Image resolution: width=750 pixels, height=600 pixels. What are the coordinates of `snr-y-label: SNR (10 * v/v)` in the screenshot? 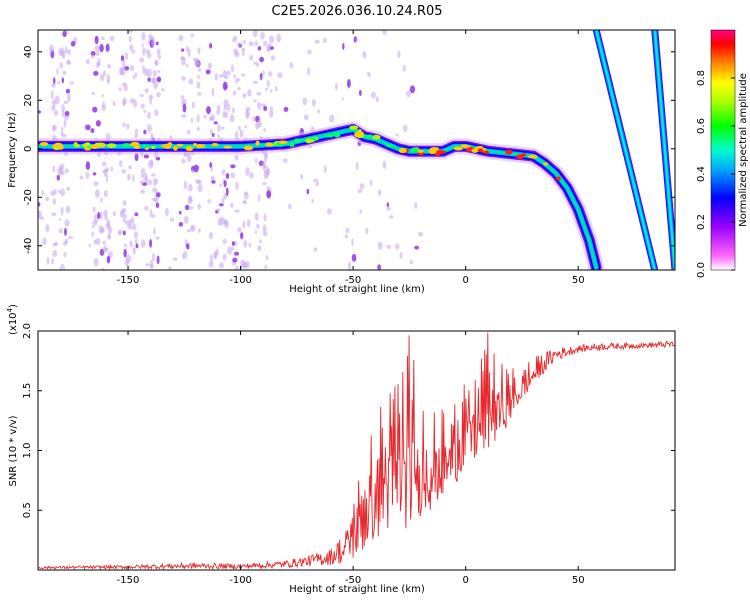 It's located at (13, 450).